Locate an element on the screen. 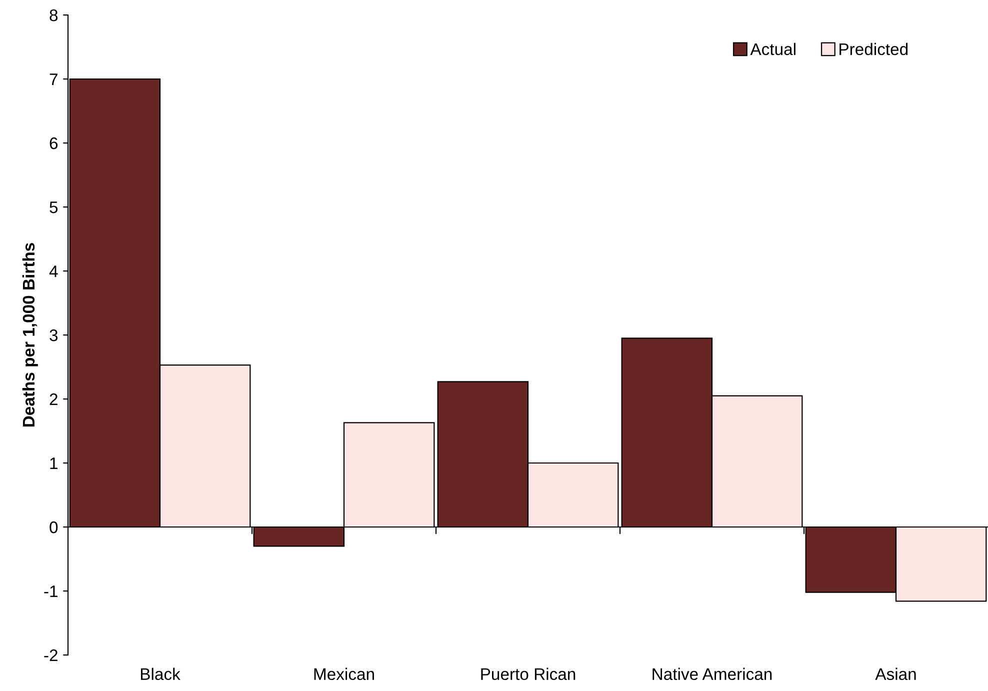 The height and width of the screenshot is (691, 988). y-tick-label: 6 is located at coordinates (54, 143).